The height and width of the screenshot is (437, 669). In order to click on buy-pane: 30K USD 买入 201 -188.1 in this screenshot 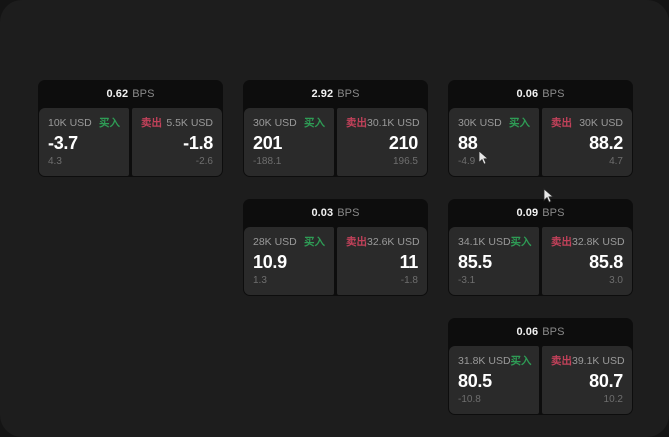, I will do `click(289, 142)`.